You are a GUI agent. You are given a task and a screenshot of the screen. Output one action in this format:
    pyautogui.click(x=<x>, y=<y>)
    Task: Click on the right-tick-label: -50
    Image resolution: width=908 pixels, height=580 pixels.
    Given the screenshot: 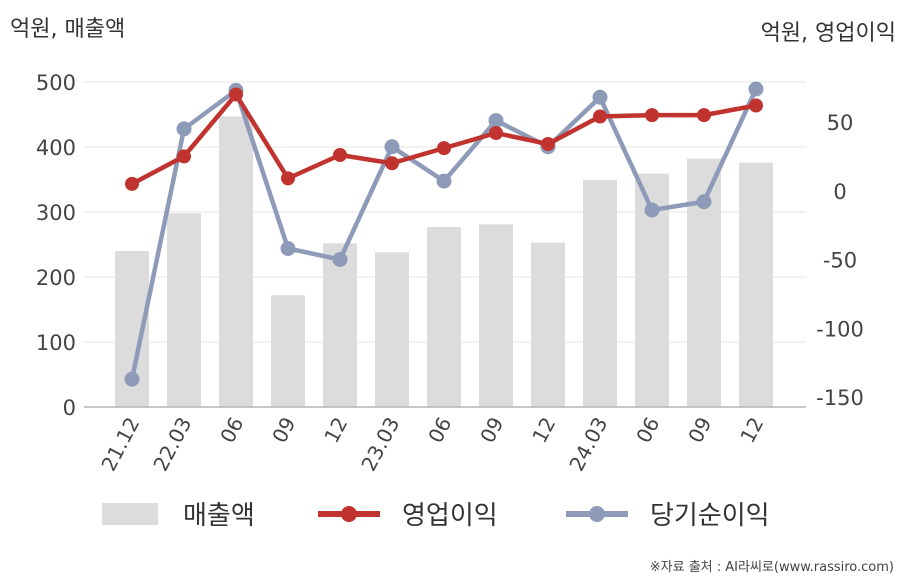 What is the action you would take?
    pyautogui.click(x=840, y=261)
    